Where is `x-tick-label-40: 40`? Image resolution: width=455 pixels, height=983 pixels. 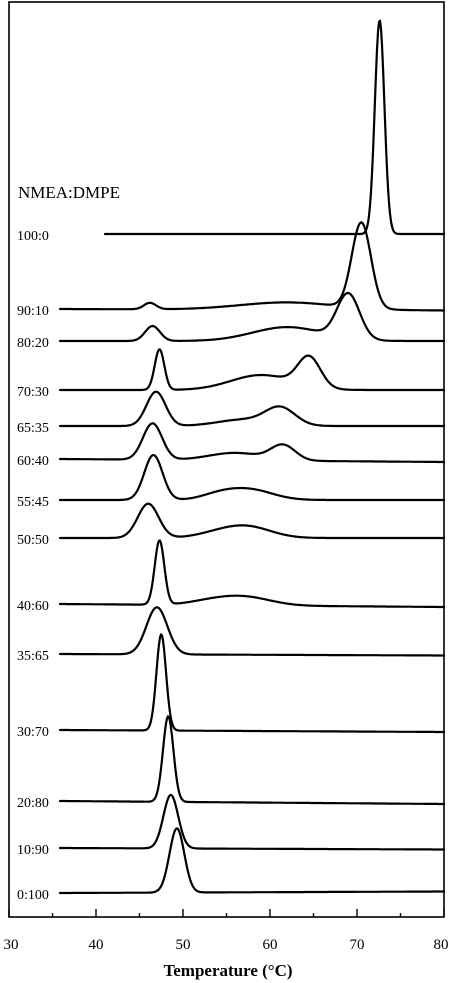 x-tick-label-40: 40 is located at coordinates (96, 945).